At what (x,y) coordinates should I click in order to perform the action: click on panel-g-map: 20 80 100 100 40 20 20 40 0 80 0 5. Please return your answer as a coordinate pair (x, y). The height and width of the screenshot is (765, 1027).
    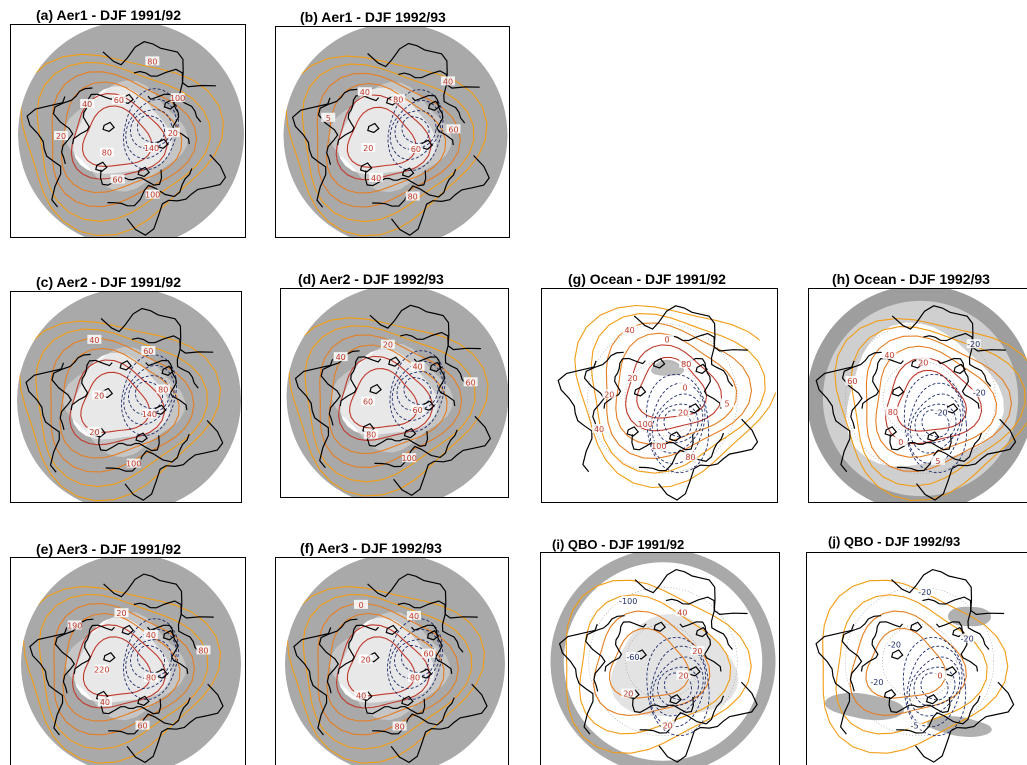
    Looking at the image, I should click on (659, 395).